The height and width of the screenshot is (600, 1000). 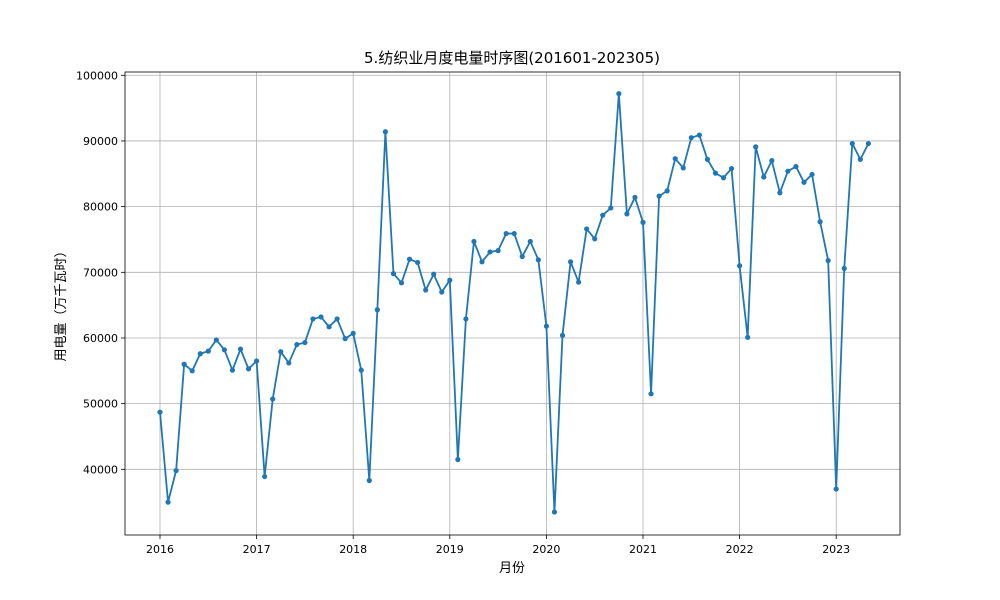 What do you see at coordinates (61, 302) in the screenshot?
I see `y-axis-label: 用电量（万千瓦时）` at bounding box center [61, 302].